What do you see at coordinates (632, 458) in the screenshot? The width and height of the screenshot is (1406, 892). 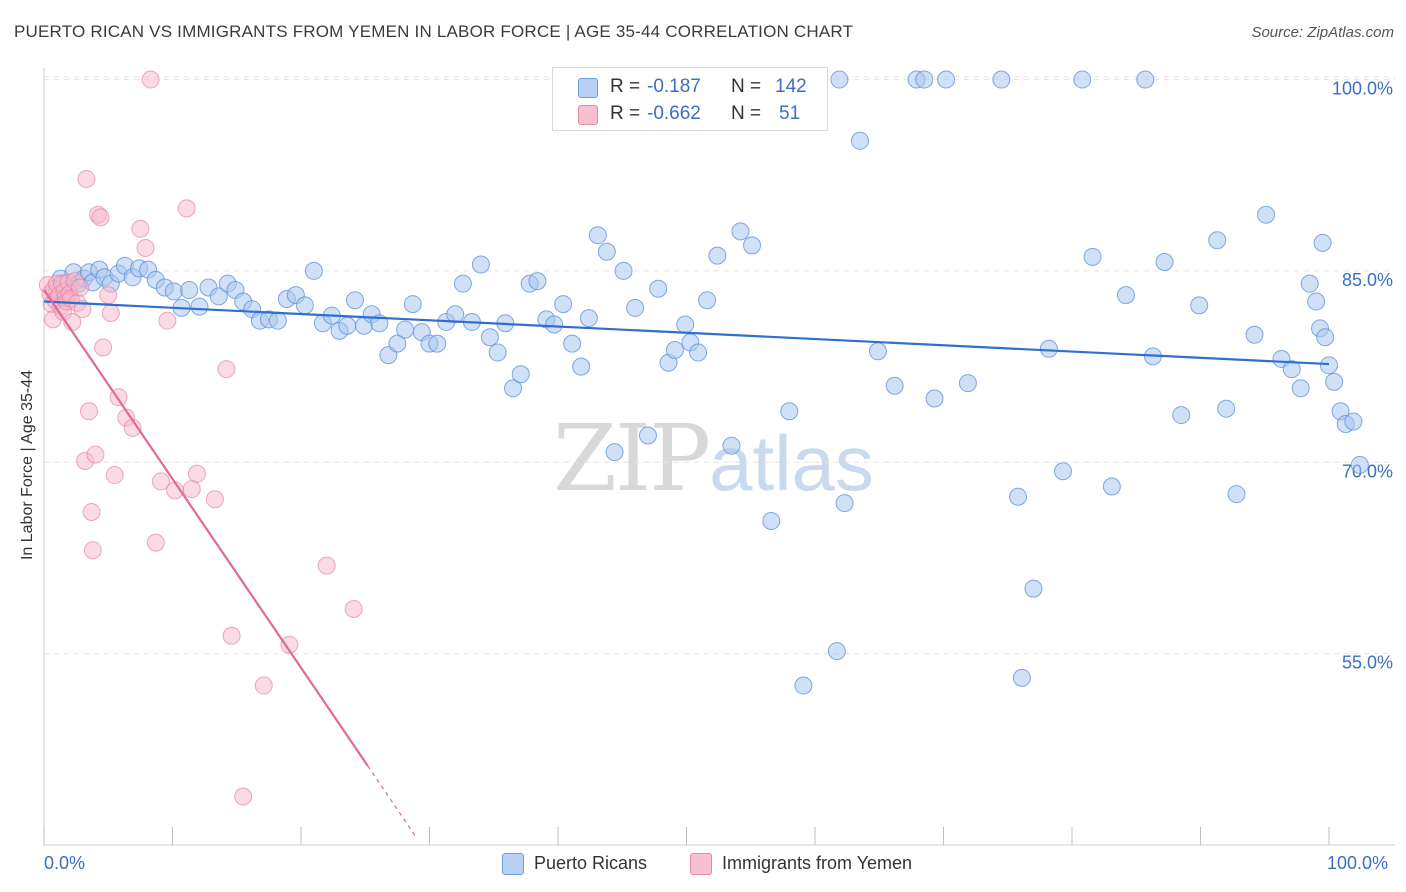 I see `watermark-zip: ZIP` at bounding box center [632, 458].